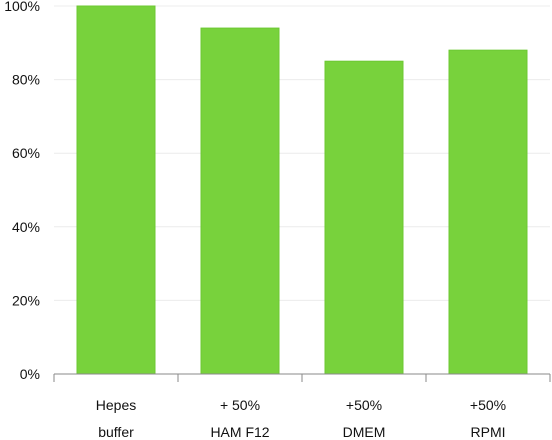 This screenshot has width=552, height=440. What do you see at coordinates (26, 153) in the screenshot?
I see `y-tick-label: 60%` at bounding box center [26, 153].